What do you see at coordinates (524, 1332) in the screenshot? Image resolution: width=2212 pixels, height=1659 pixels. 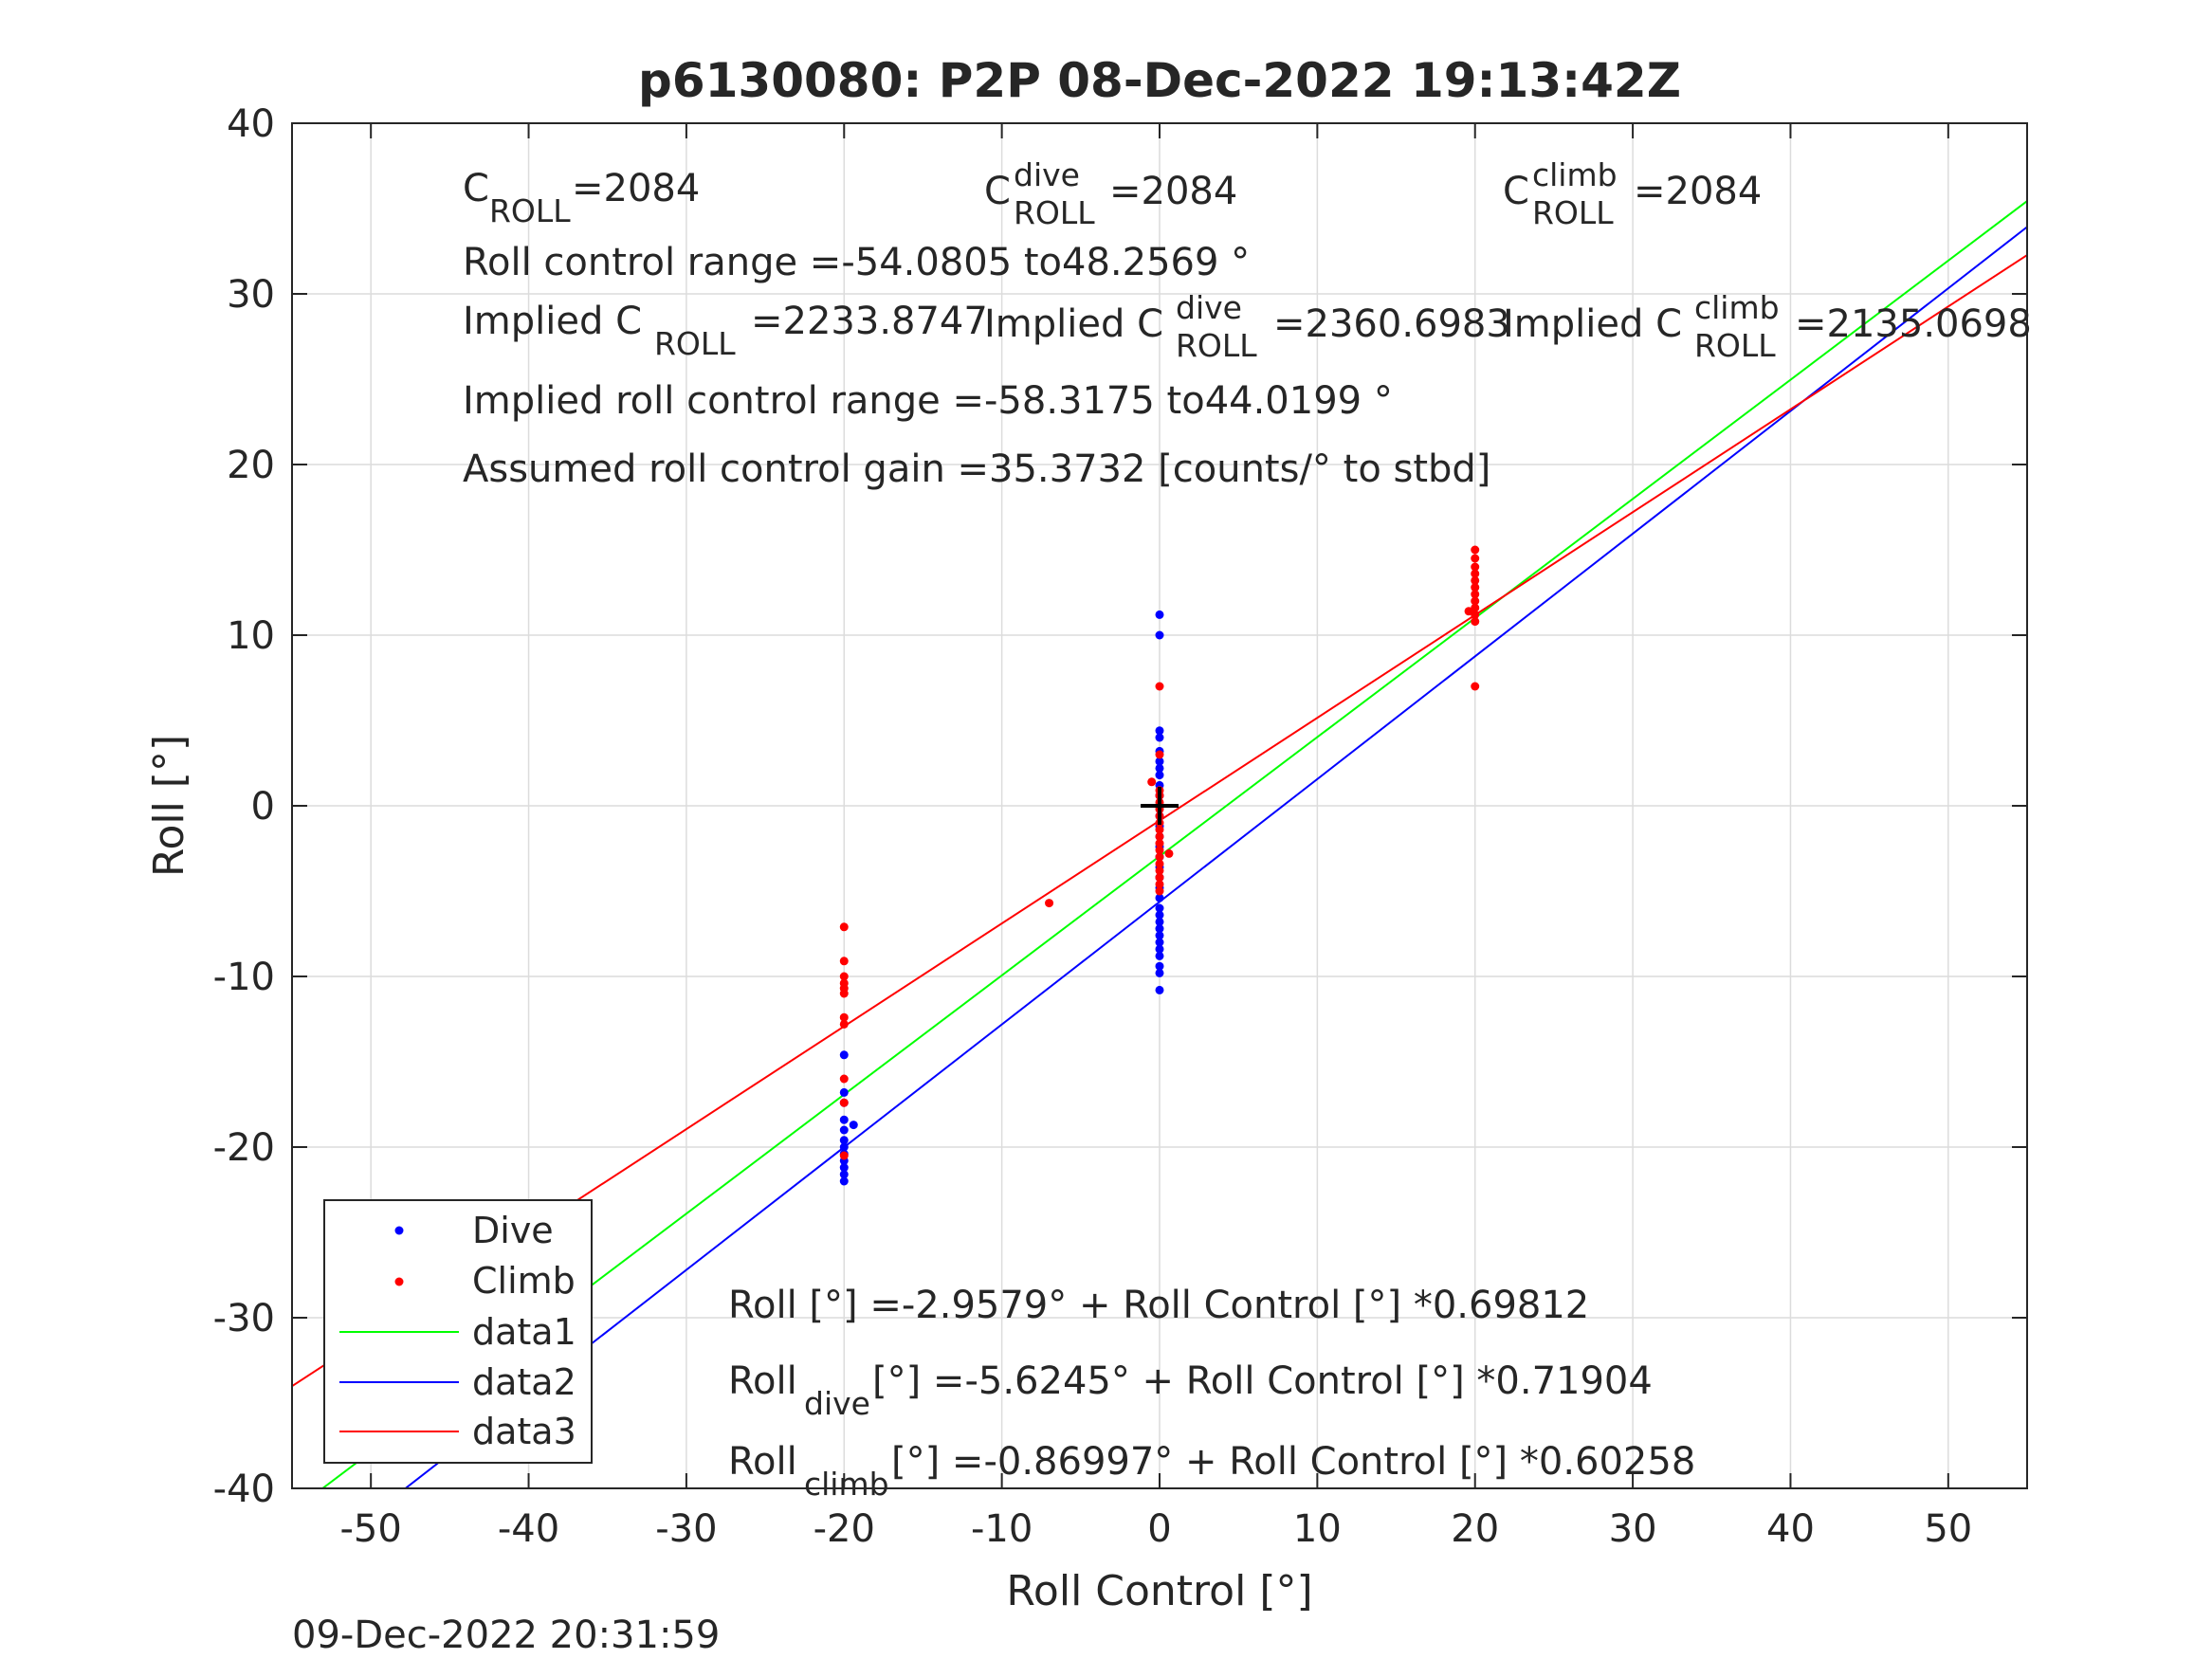 I see `legend-data1-label: data1` at bounding box center [524, 1332].